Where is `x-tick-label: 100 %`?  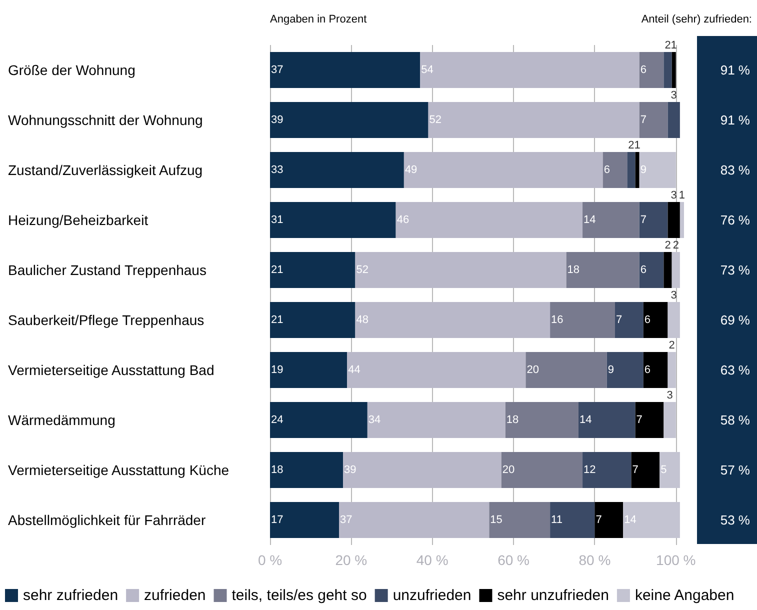
x-tick-label: 100 % is located at coordinates (676, 560).